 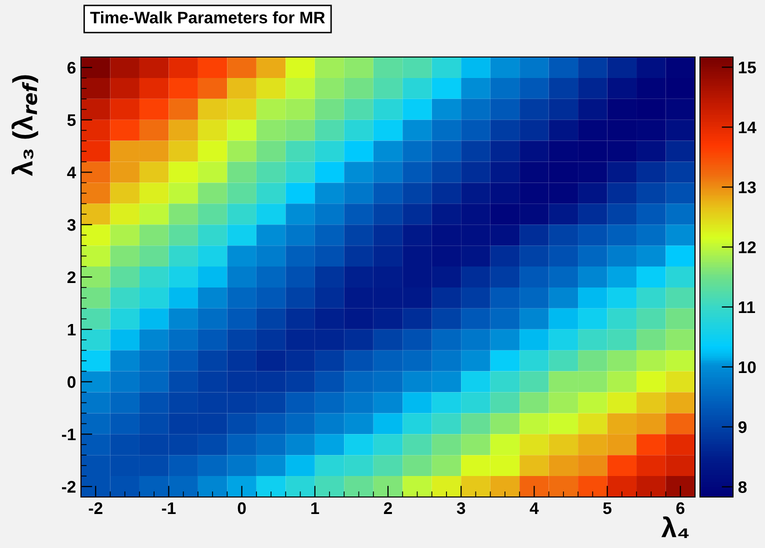 I want to click on y-tick-label: -2, so click(x=69, y=486).